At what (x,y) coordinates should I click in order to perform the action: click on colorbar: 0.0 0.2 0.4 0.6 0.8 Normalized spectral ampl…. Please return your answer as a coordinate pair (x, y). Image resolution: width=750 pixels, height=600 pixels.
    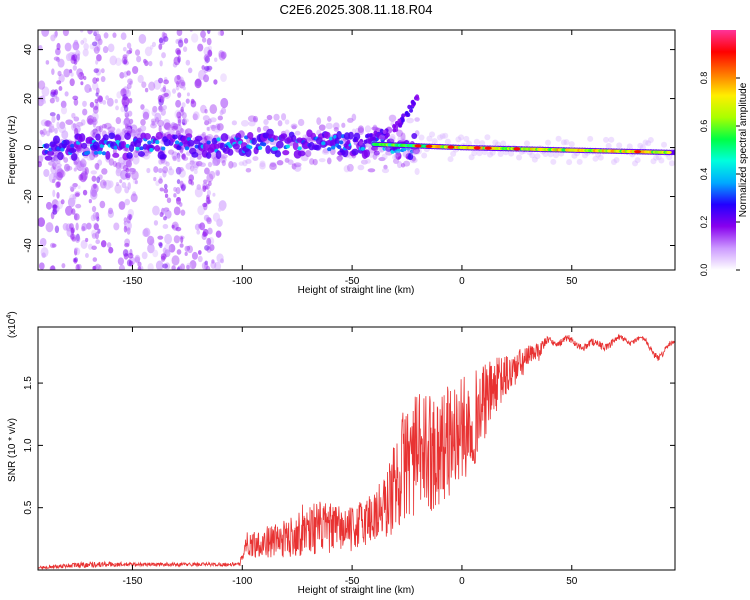
    Looking at the image, I should click on (724, 153).